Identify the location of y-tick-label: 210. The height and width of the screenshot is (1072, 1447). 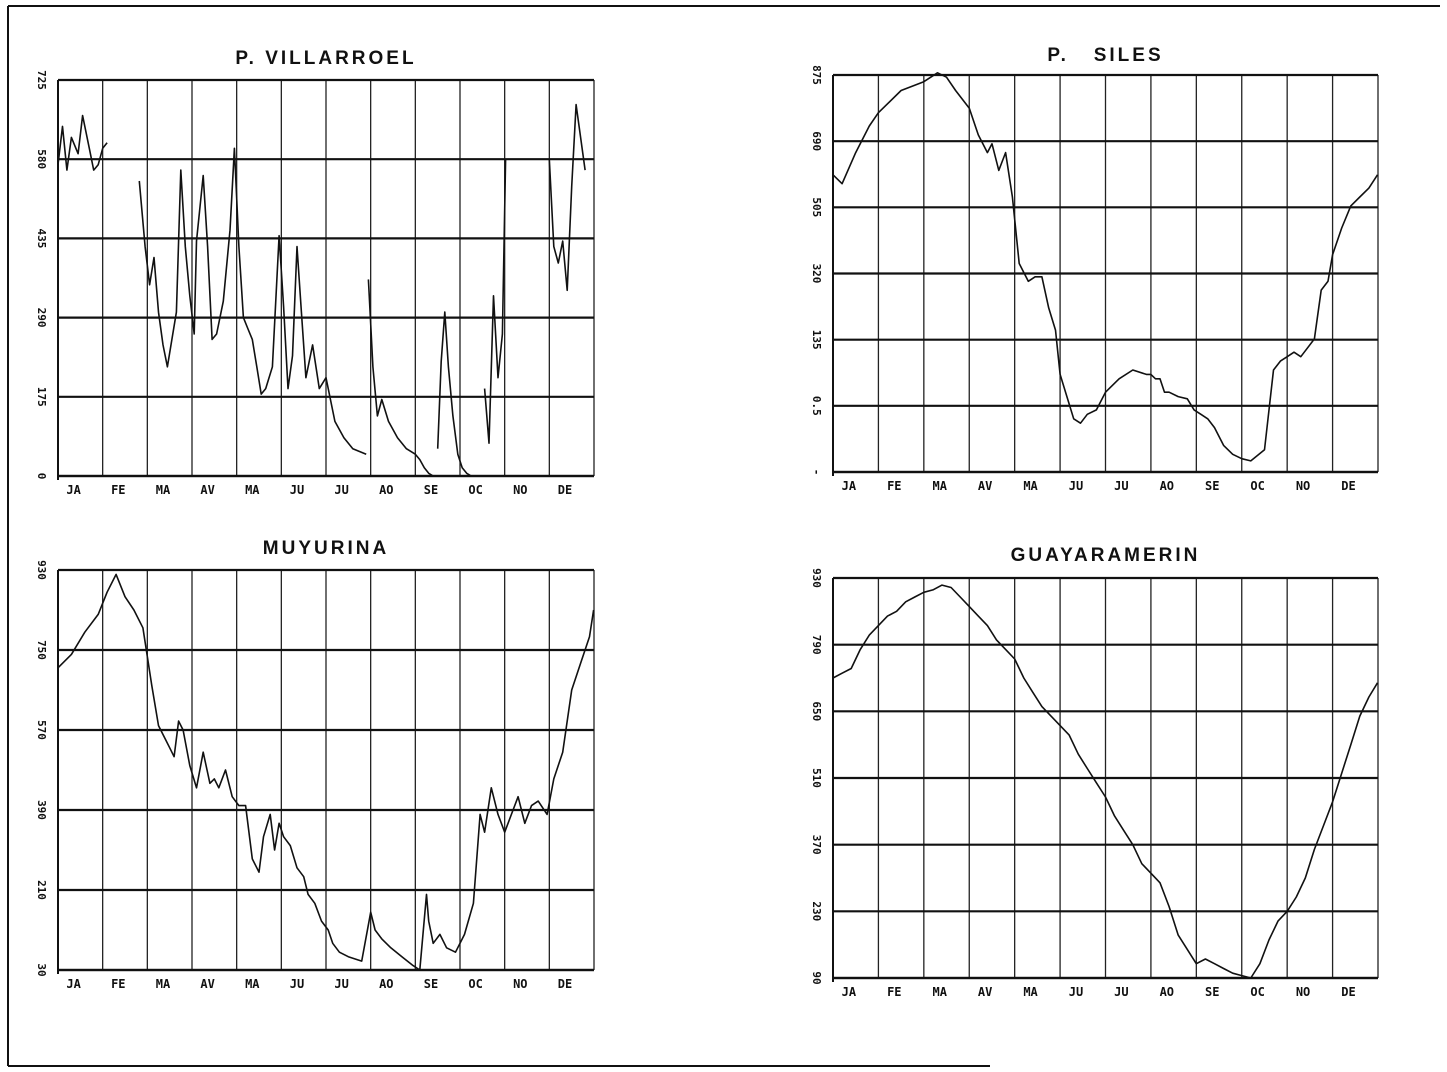
(41, 890).